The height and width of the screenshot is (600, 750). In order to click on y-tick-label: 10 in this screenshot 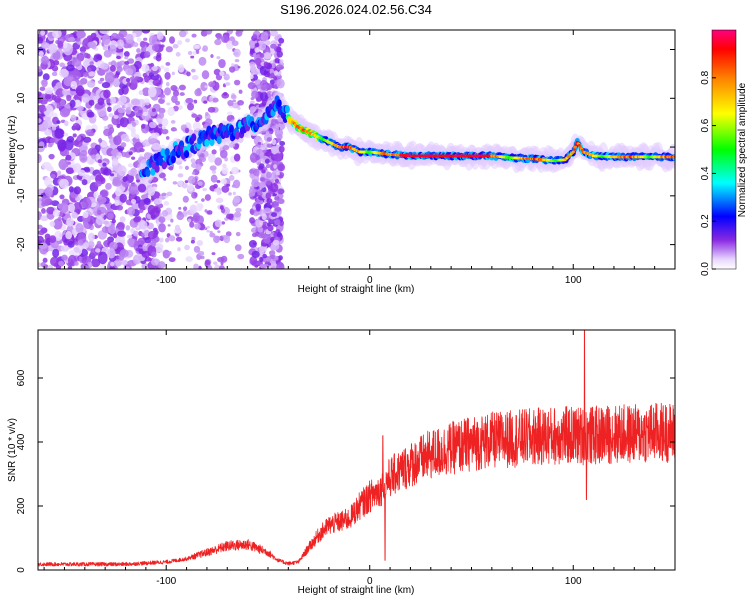, I will do `click(21, 98)`.